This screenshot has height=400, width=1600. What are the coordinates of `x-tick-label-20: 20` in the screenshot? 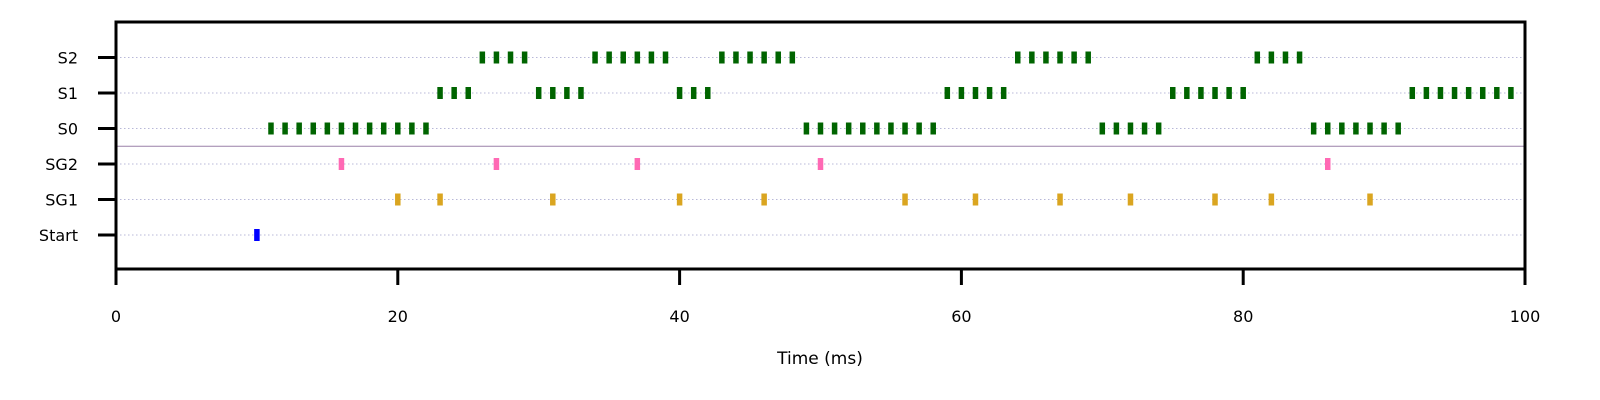 It's located at (398, 316).